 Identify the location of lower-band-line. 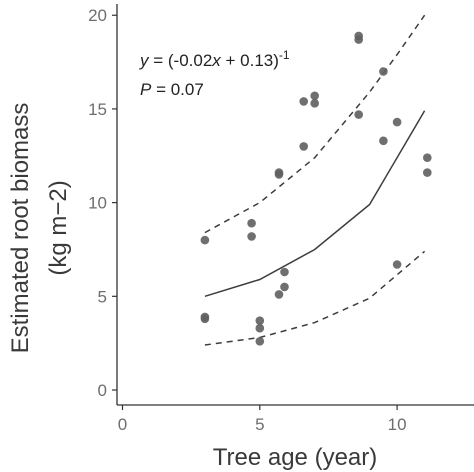
(315, 298).